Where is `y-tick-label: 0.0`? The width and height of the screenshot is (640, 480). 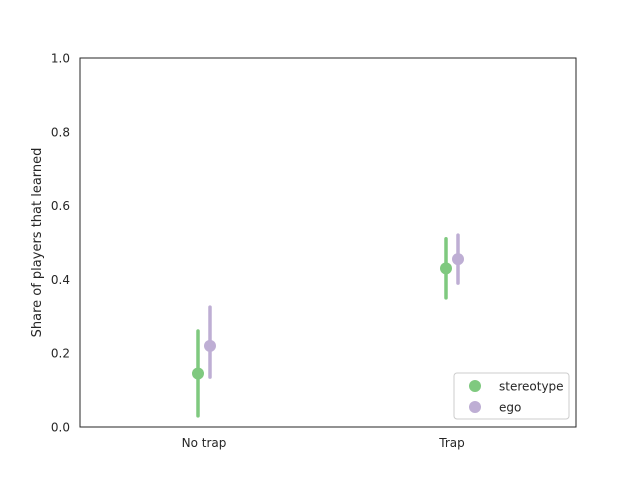
y-tick-label: 0.0 is located at coordinates (60, 428).